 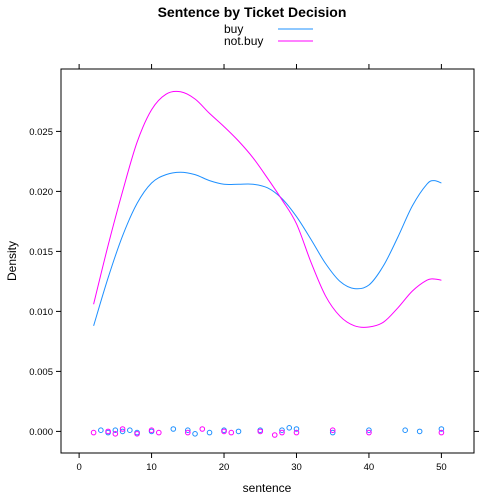 What do you see at coordinates (267, 488) in the screenshot?
I see `x-axis-label: sentence` at bounding box center [267, 488].